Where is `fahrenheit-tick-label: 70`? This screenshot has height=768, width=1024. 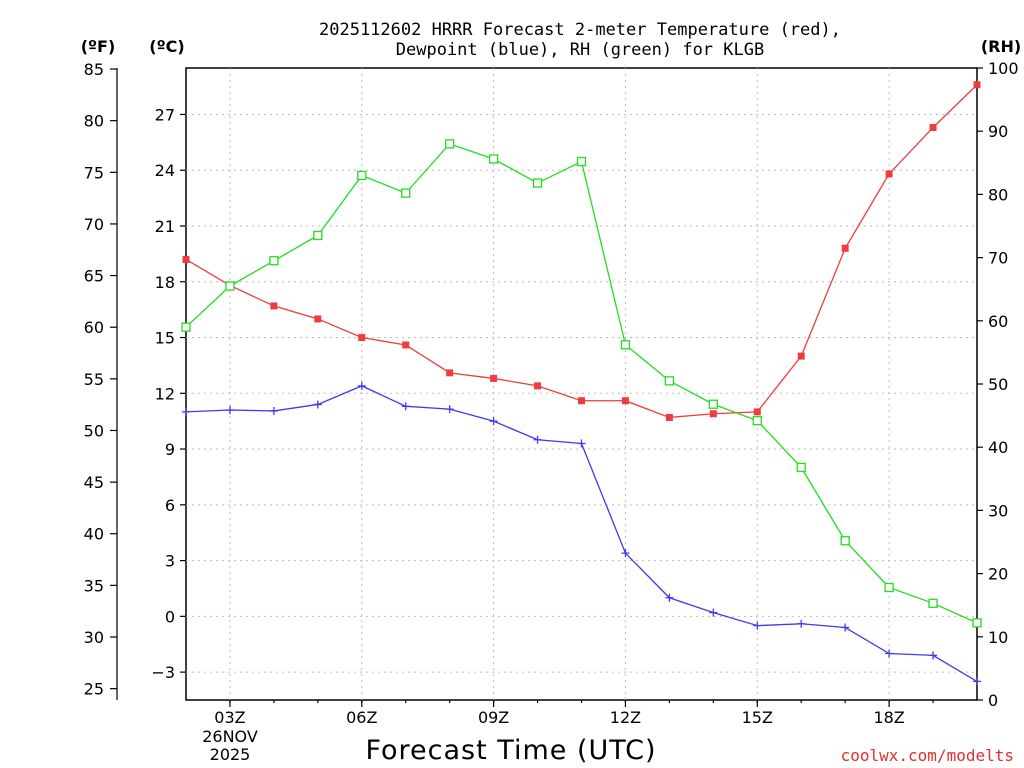
fahrenheit-tick-label: 70 is located at coordinates (94, 224).